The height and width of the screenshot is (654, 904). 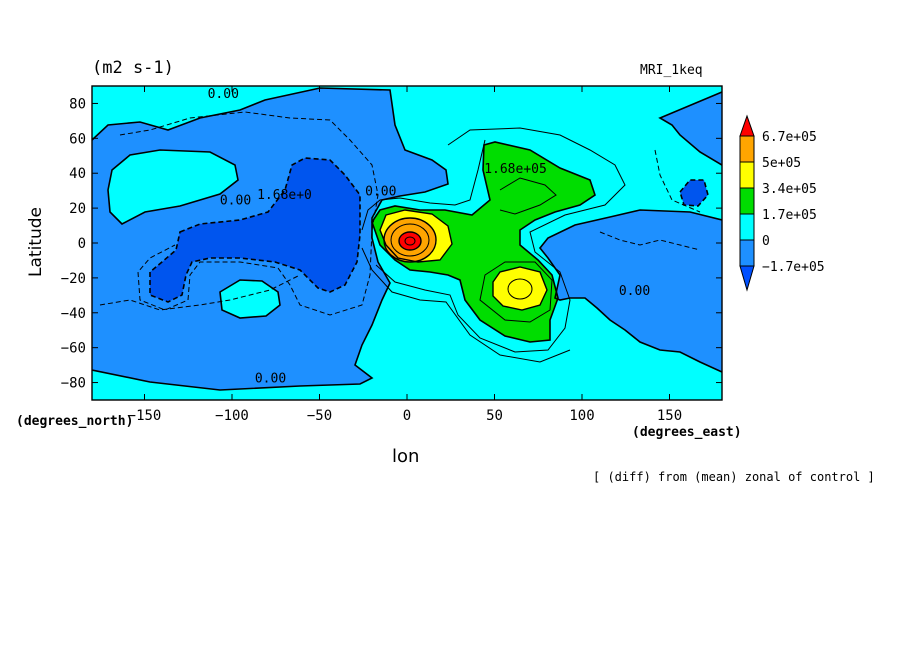 I want to click on source-note: [ (diff) from (mean) zonal of control ], so click(x=734, y=477).